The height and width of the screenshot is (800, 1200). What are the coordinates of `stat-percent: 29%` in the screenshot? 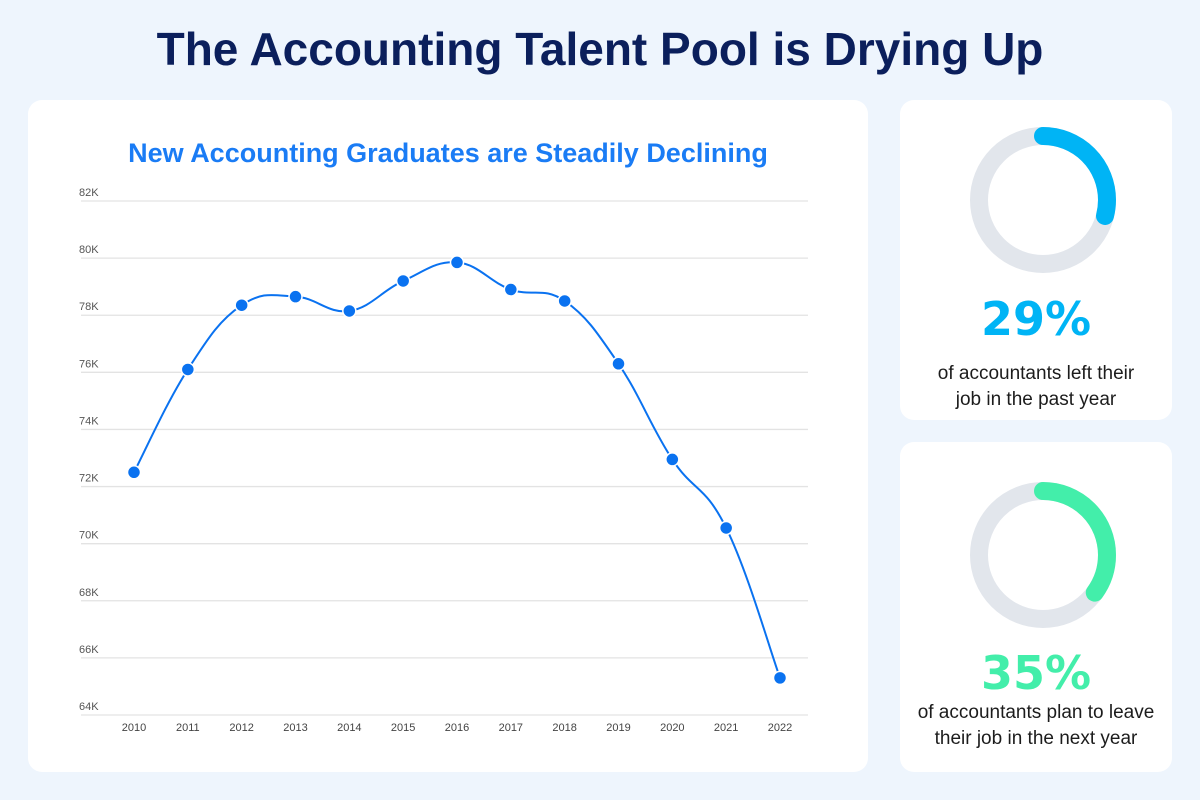 It's located at (1036, 319).